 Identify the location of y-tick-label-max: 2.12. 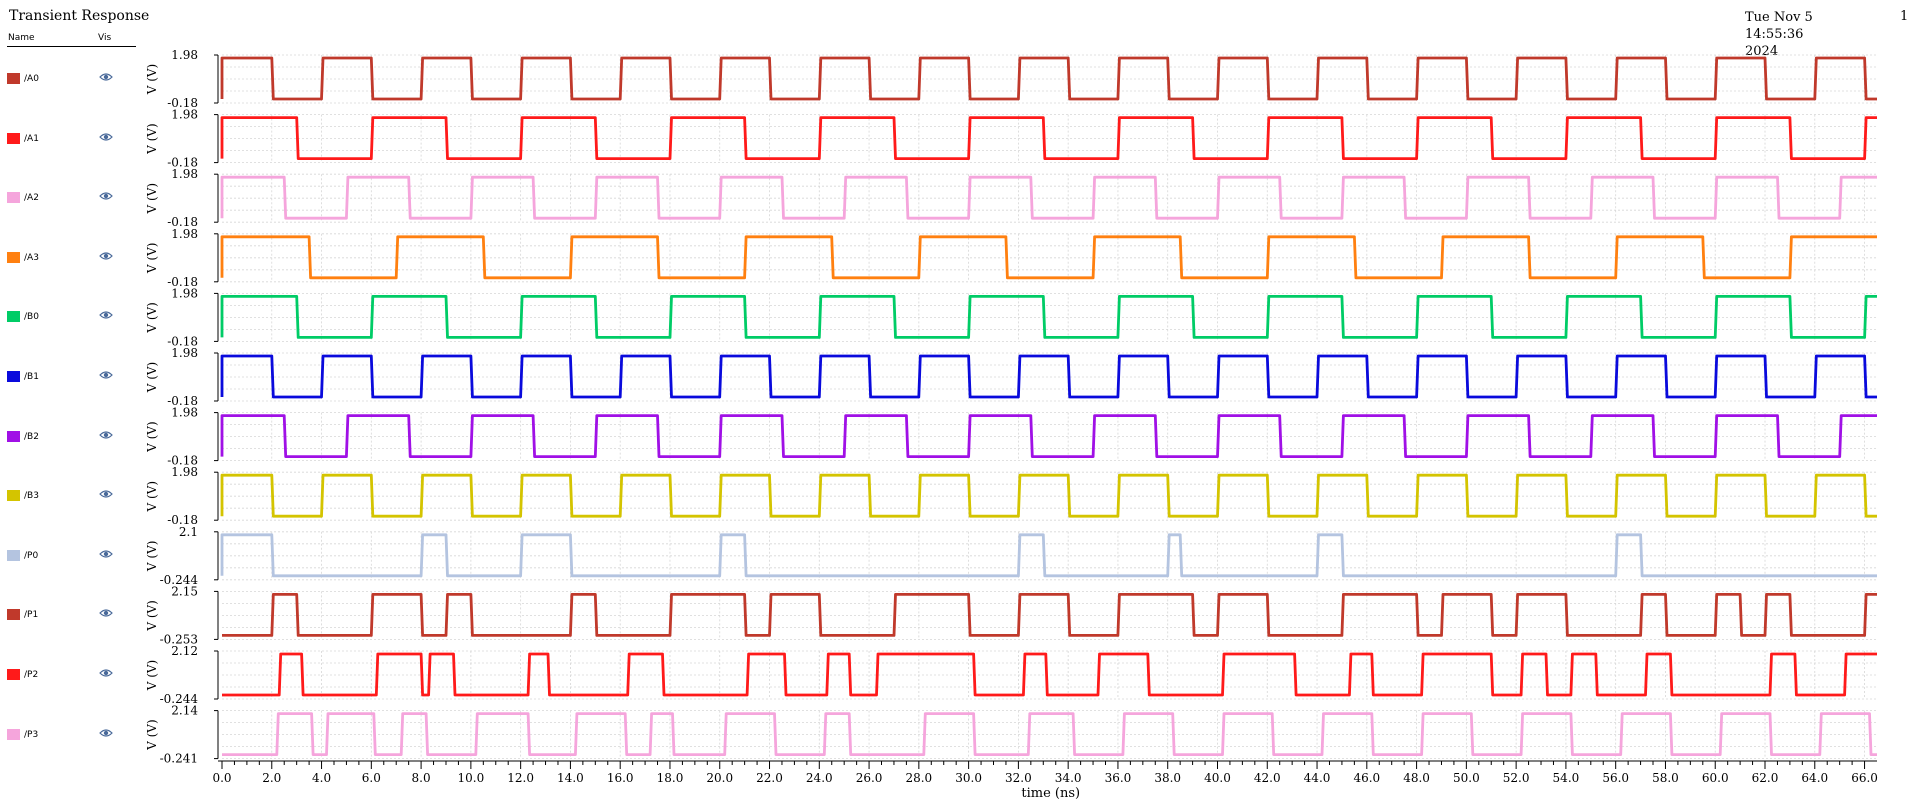
(184, 651).